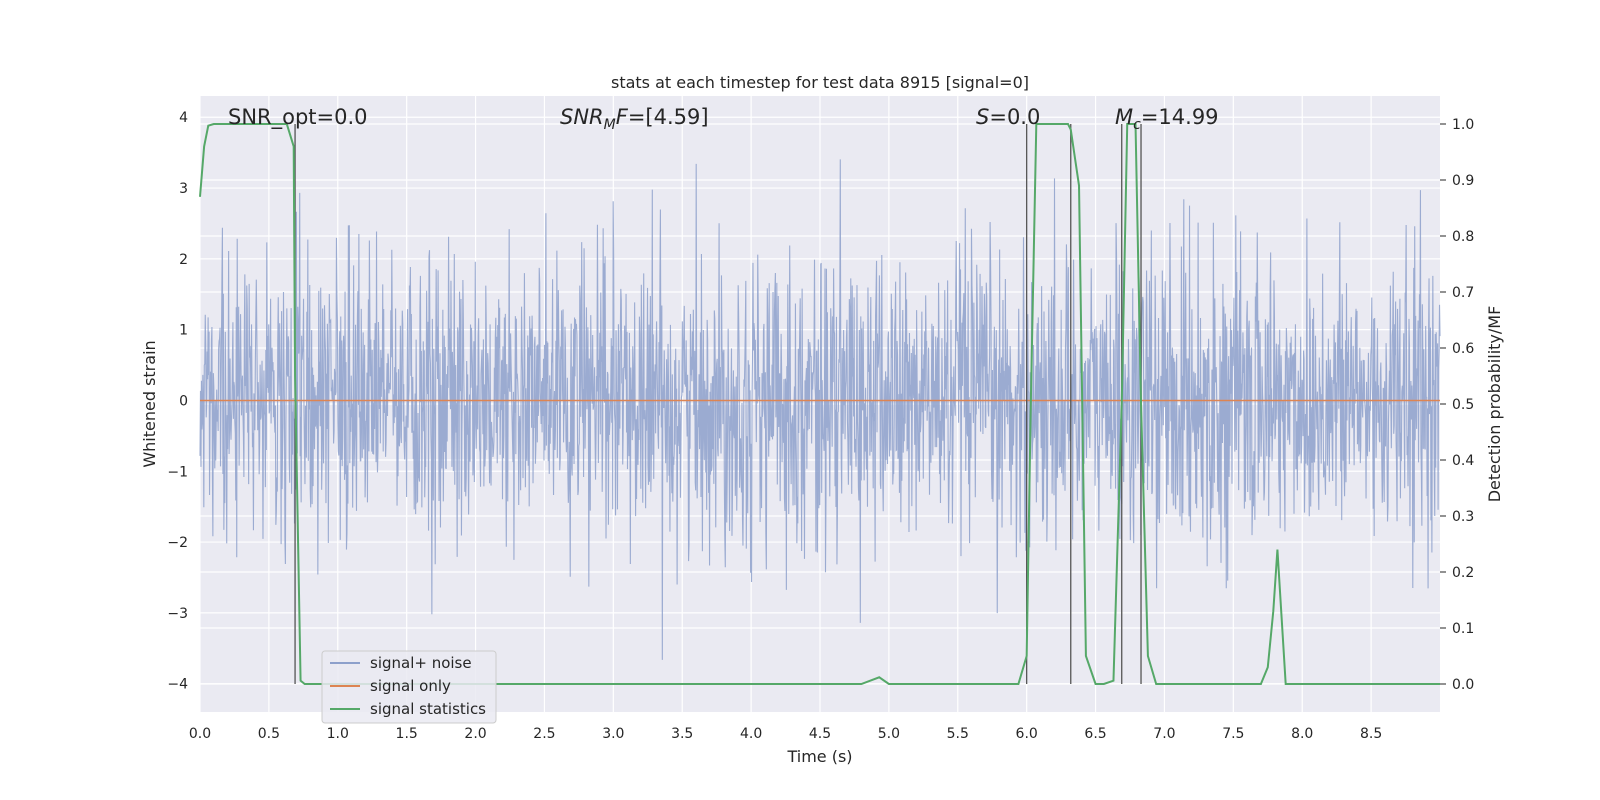 The image size is (1600, 800). Describe the element at coordinates (1095, 734) in the screenshot. I see `x-tick-label: 6.5` at that location.